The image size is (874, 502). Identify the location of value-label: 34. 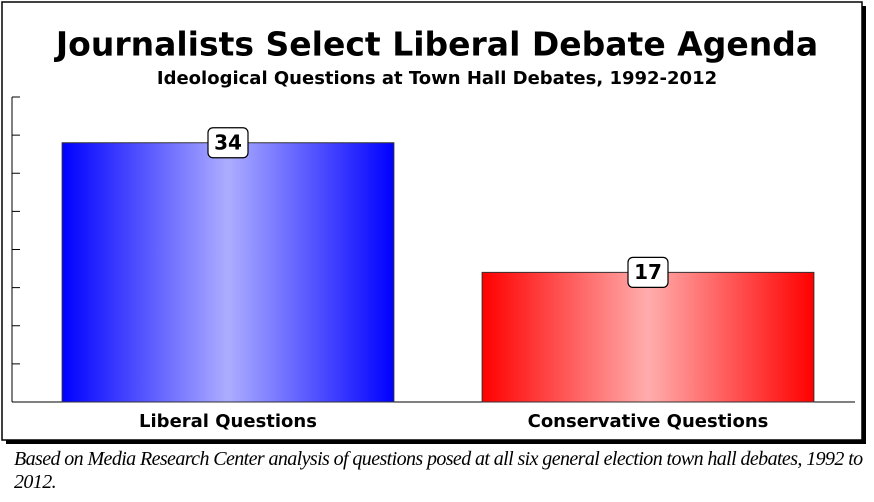
(228, 142).